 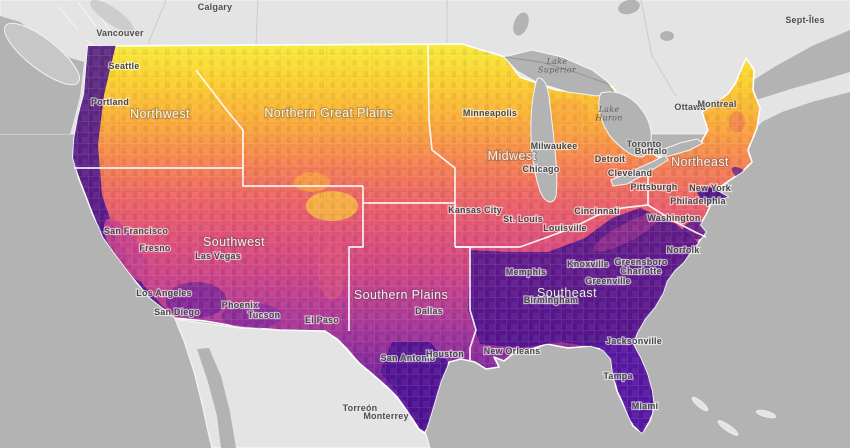 I want to click on lake-huron, so click(x=625, y=124).